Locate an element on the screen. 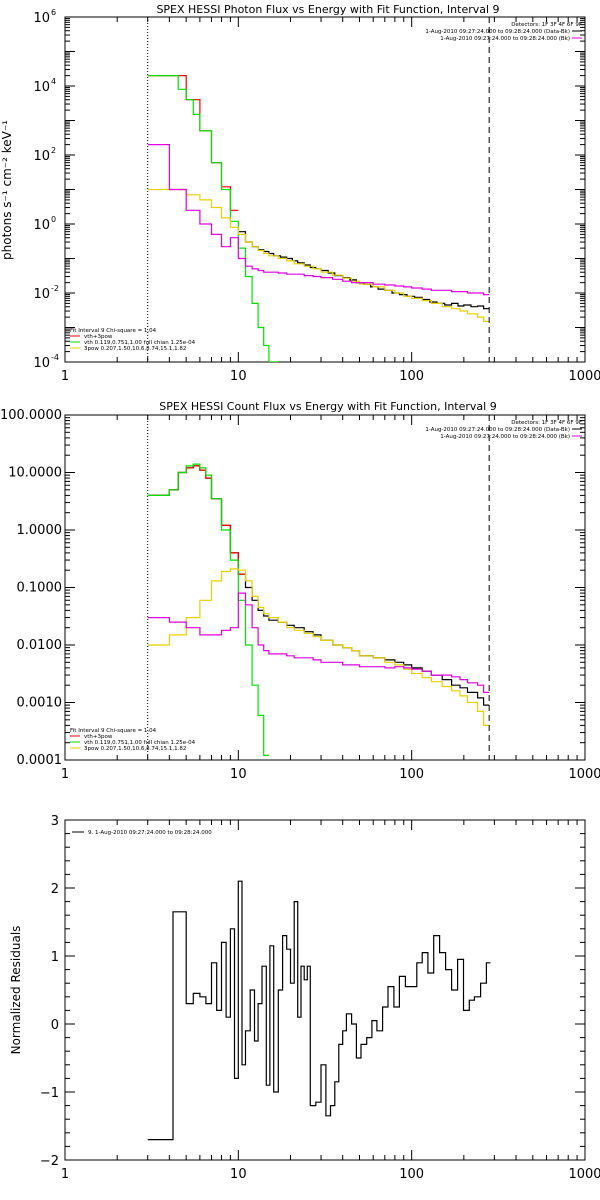 The image size is (600, 1200). y-tick-label: 3 is located at coordinates (55, 821).